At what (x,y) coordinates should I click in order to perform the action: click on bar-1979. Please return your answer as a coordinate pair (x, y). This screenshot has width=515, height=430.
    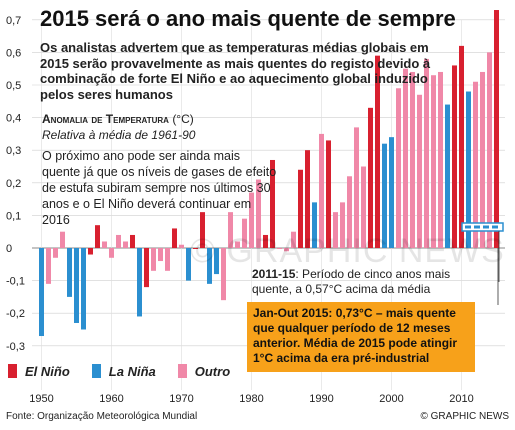
    Looking at the image, I should click on (244, 233).